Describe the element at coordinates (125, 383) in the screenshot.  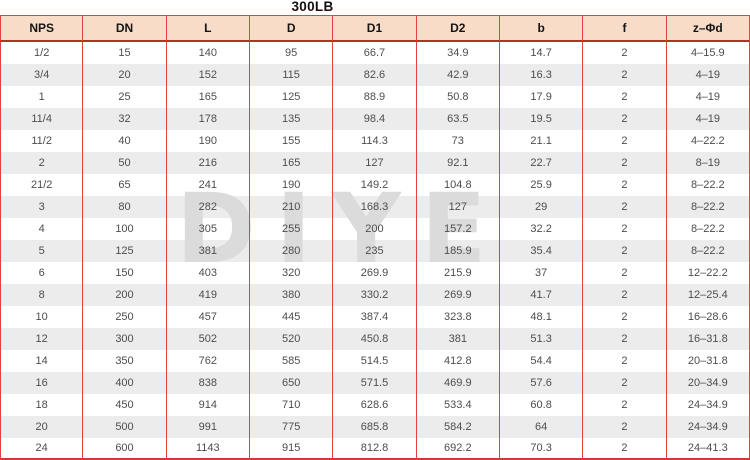
I see `cell-dn: 400` at that location.